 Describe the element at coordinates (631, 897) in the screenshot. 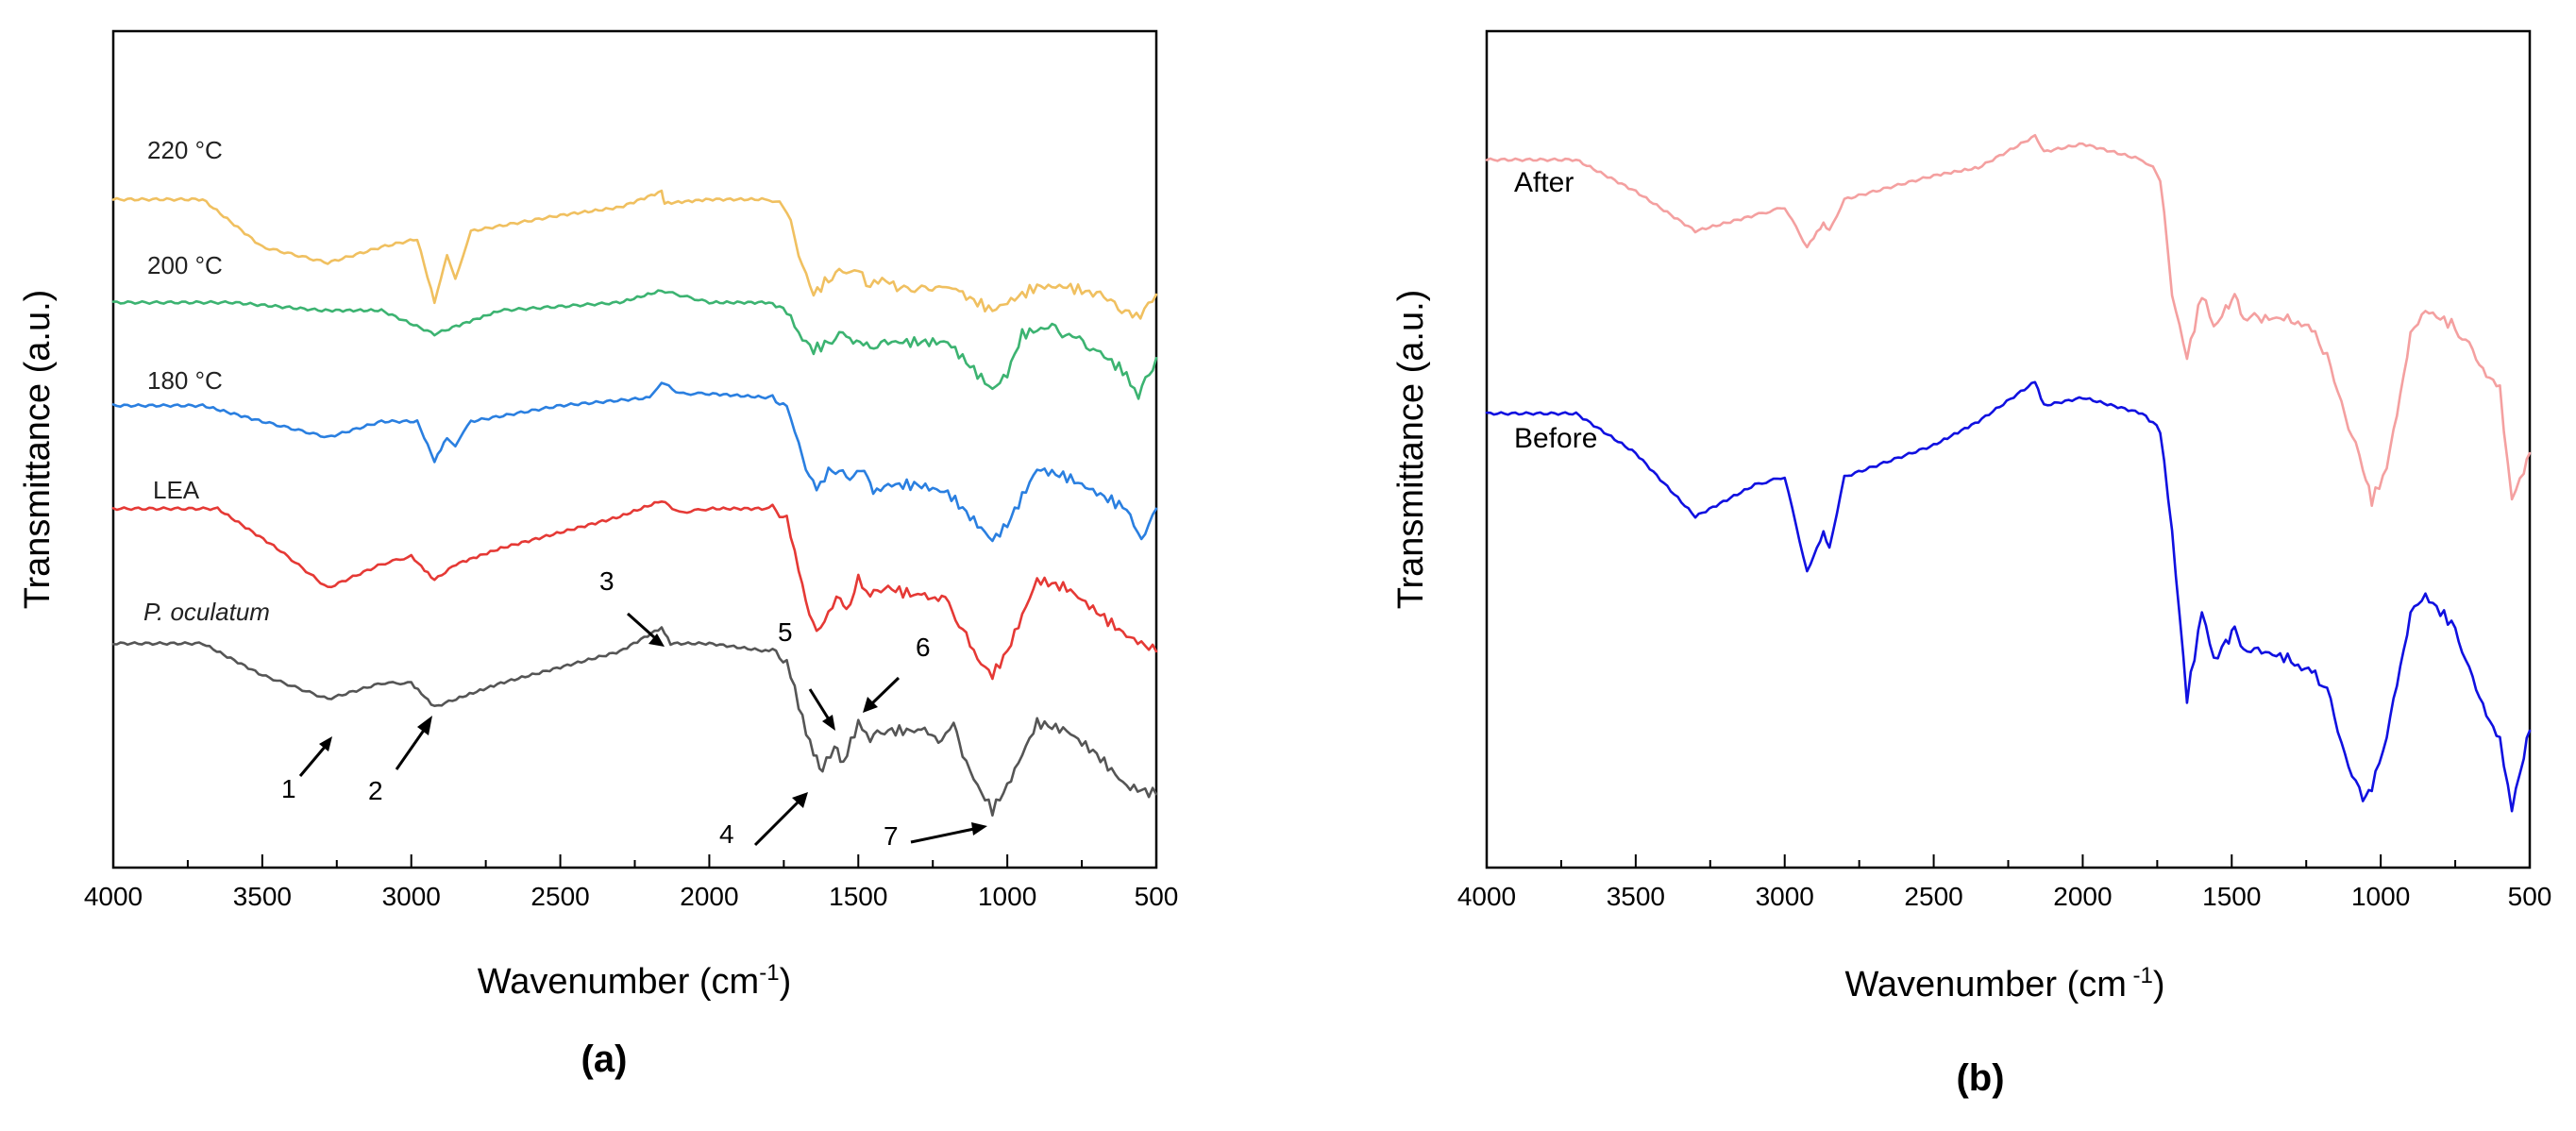

I see `panel-a-x-tick-labels: 4000 3500 3000 2500 2000 1500 1000 500` at that location.